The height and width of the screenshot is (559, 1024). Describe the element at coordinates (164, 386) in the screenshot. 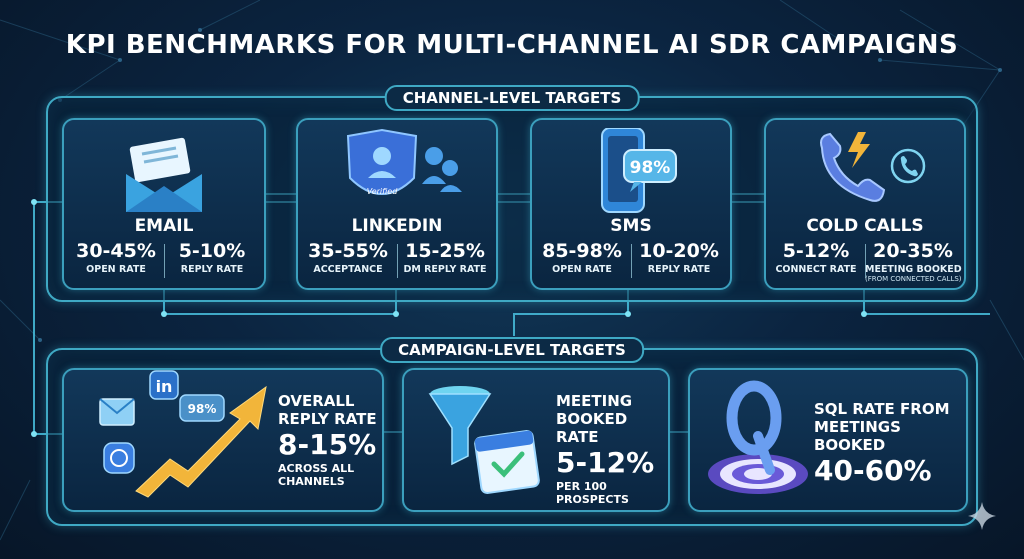

I see `svg-text: in` at that location.